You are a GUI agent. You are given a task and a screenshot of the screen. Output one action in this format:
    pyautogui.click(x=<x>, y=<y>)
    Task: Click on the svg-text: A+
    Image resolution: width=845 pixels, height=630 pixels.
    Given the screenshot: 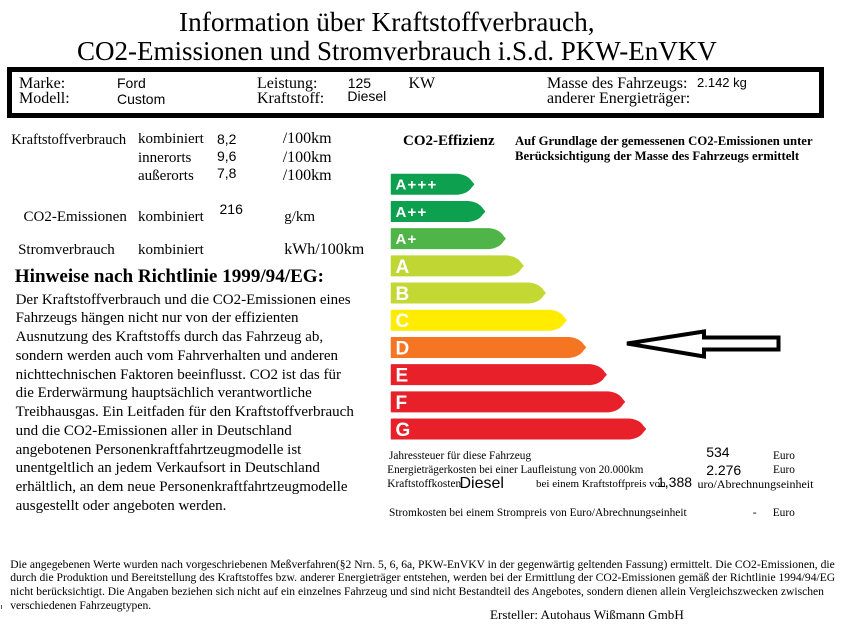 What is the action you would take?
    pyautogui.click(x=407, y=239)
    